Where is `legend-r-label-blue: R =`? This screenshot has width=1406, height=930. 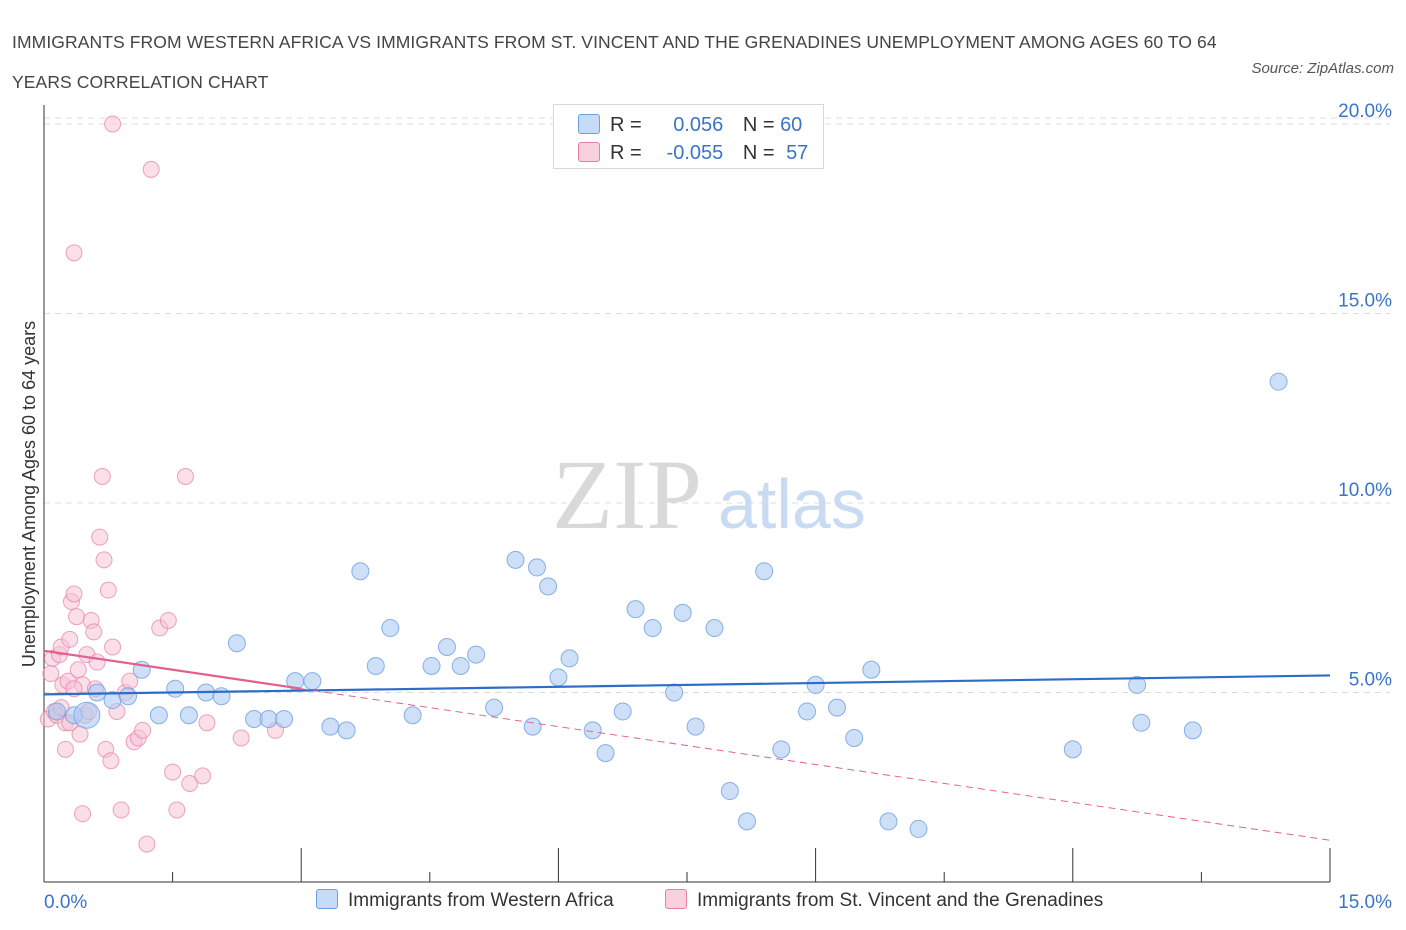
legend-r-label-blue: R = is located at coordinates (626, 125).